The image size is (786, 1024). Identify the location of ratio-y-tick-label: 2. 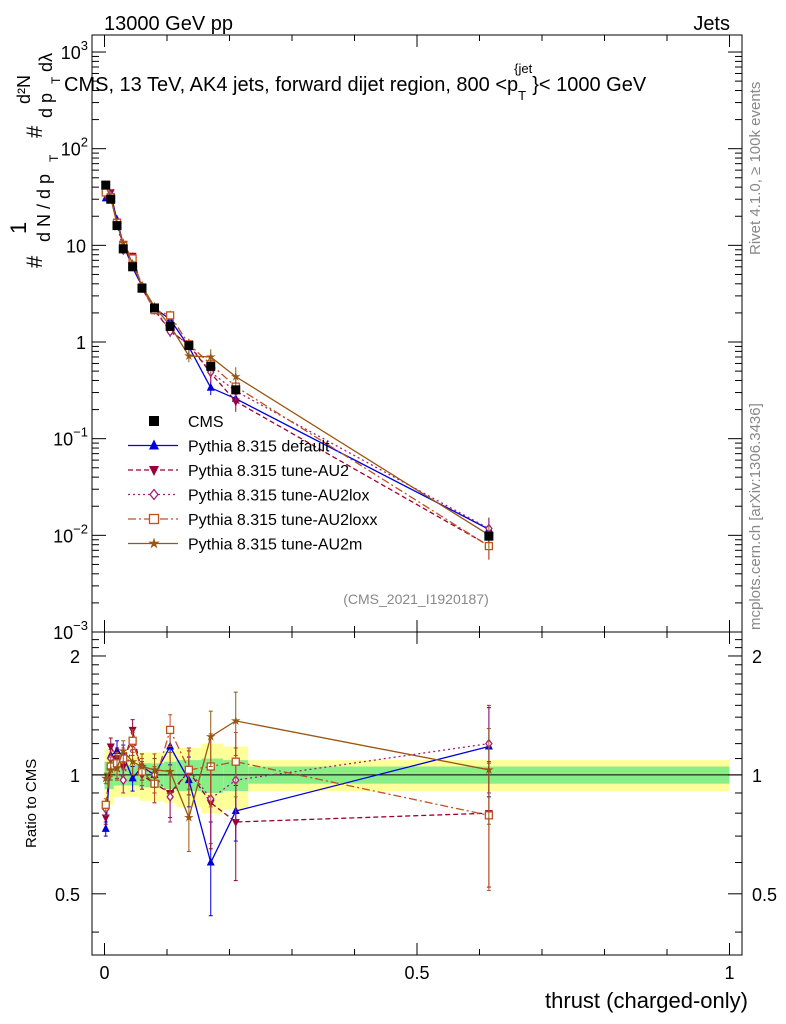
(75, 657).